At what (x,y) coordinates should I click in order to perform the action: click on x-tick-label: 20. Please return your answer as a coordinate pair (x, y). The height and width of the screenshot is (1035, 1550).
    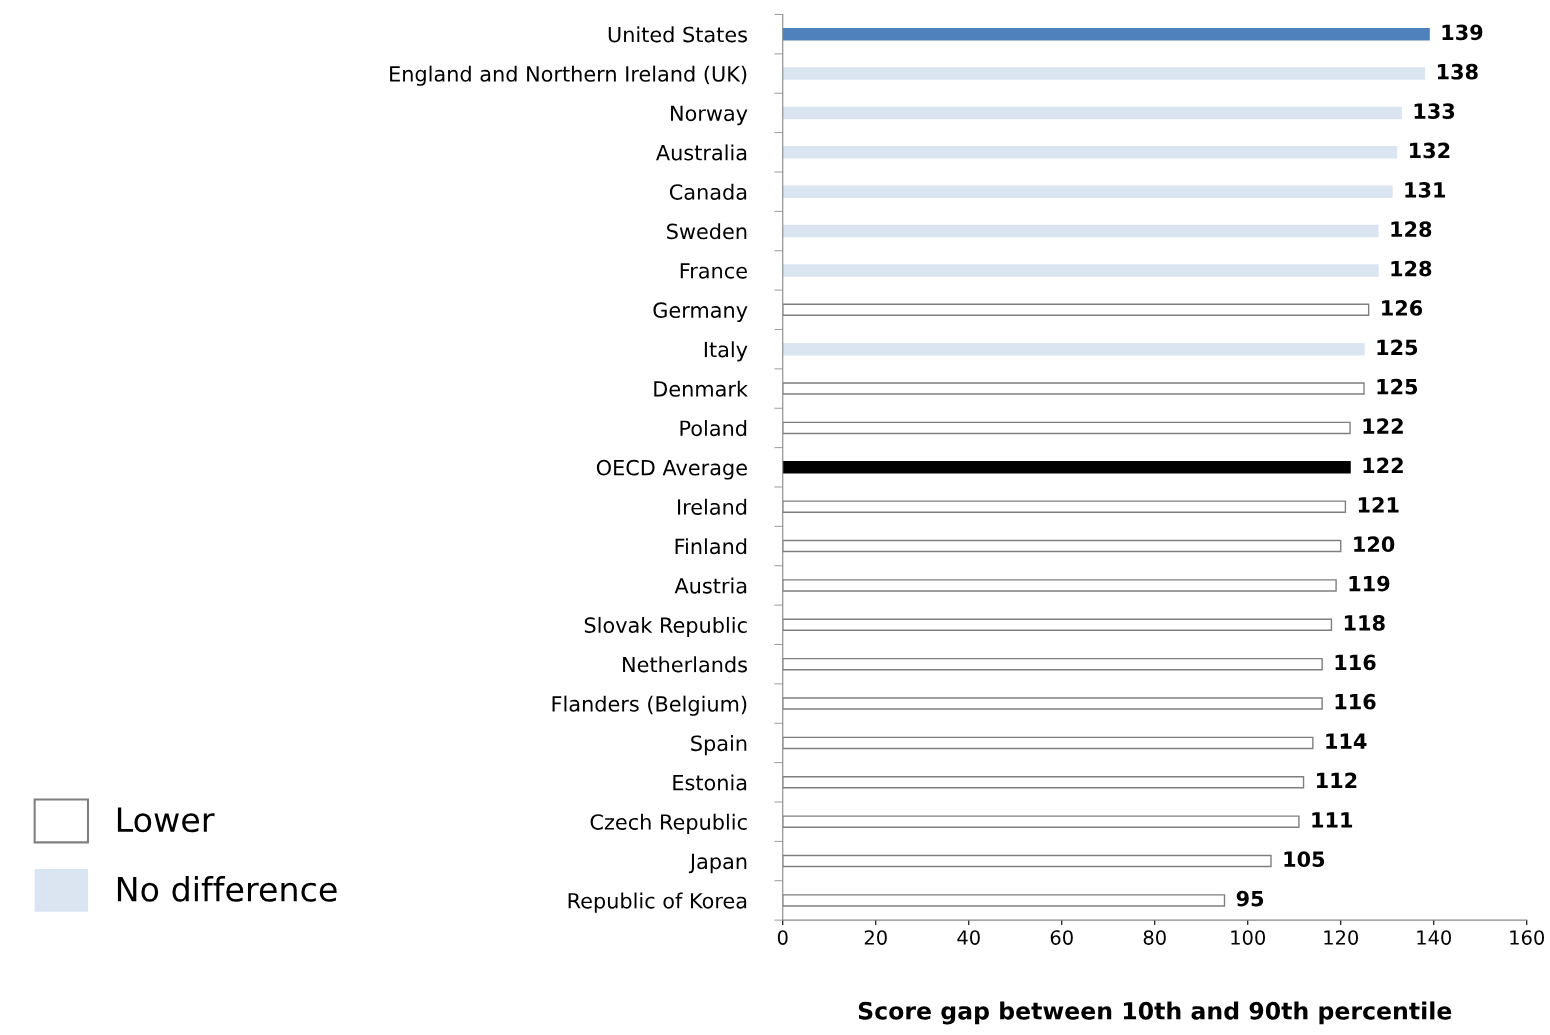
    Looking at the image, I should click on (875, 937).